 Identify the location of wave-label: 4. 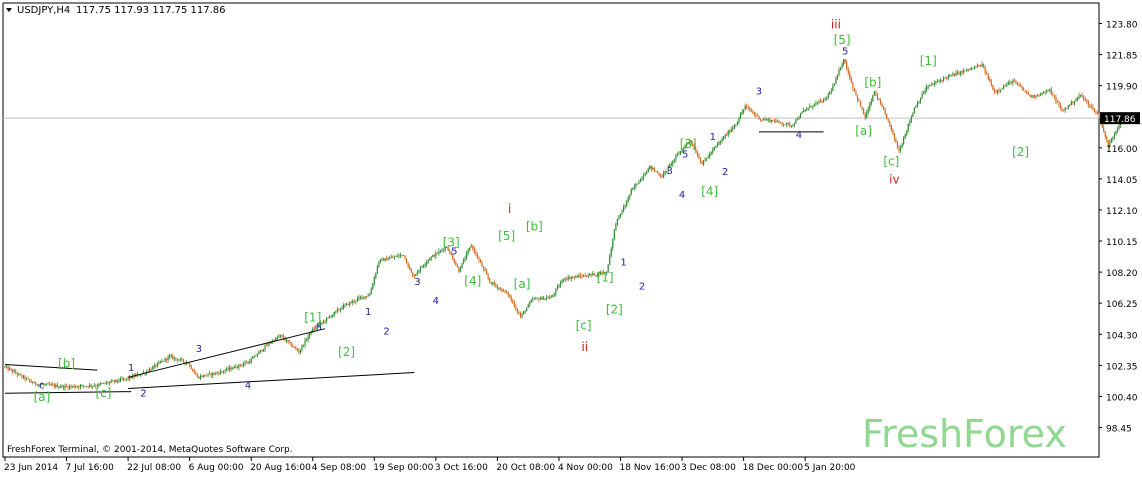
(682, 195).